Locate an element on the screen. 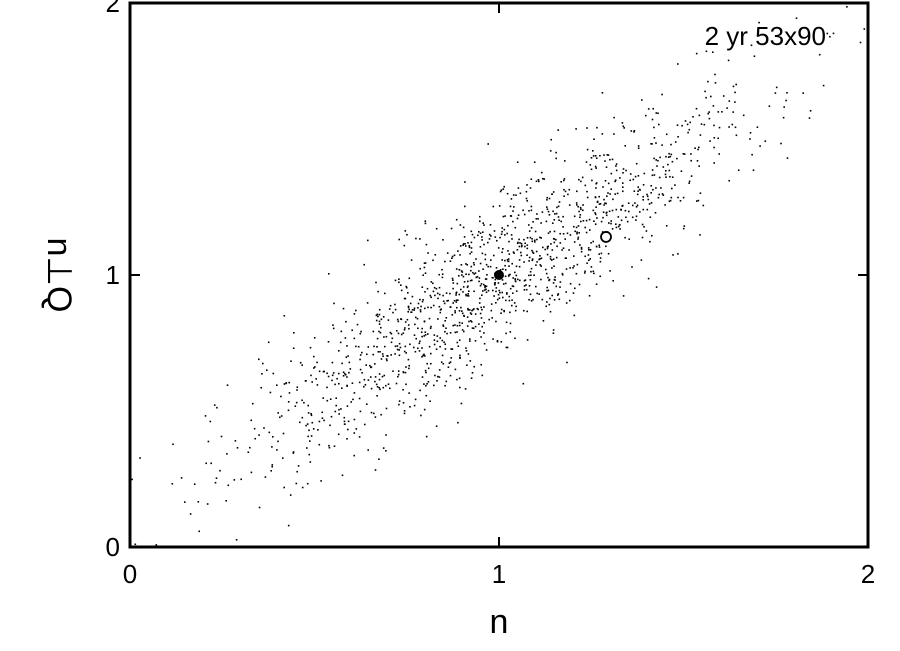 The image size is (900, 651). x-axis-label: n is located at coordinates (499, 622).